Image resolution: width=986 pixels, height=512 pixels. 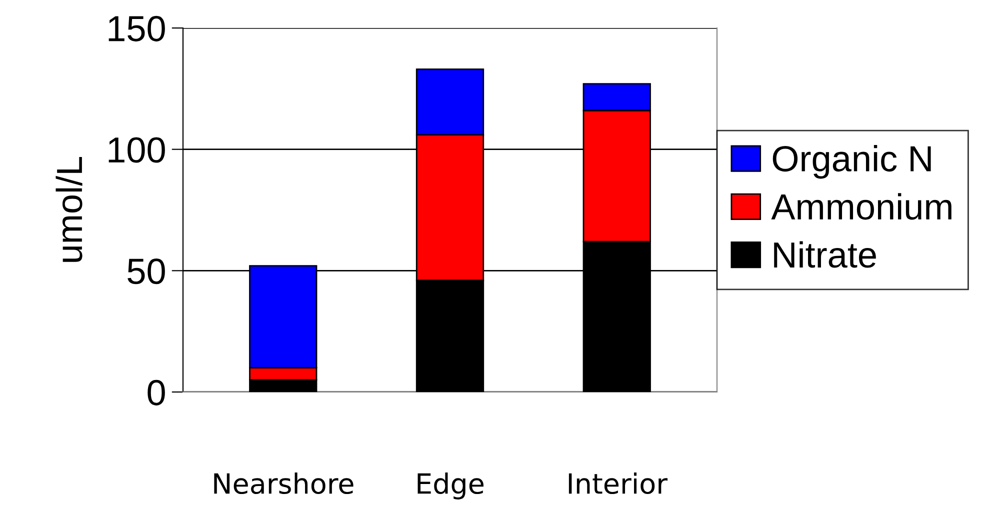 I want to click on y-tick-label: 50, so click(x=146, y=271).